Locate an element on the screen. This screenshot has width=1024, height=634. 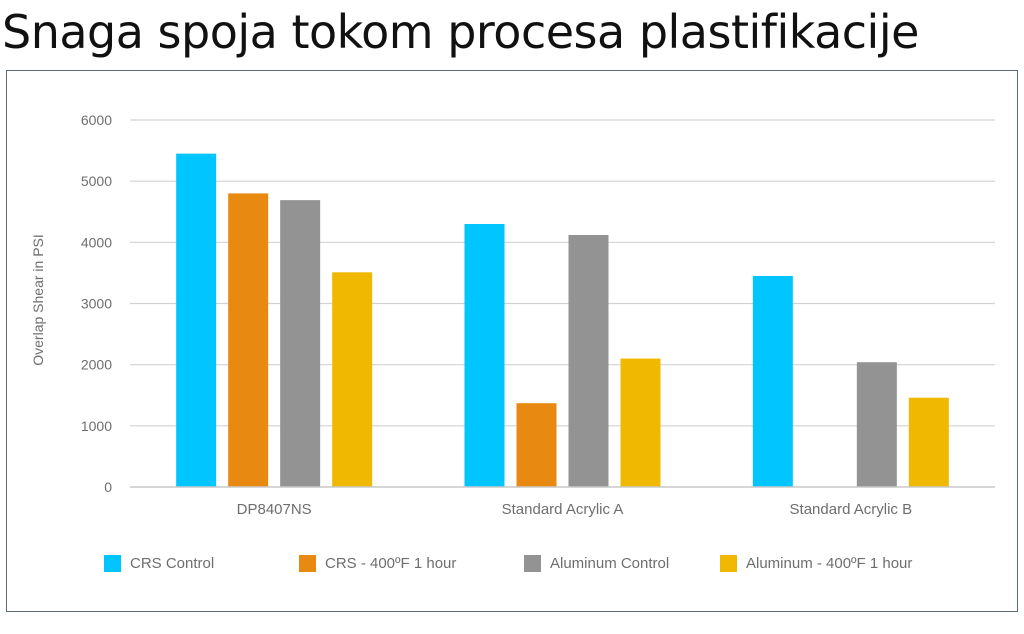
category-label: DP8407NS is located at coordinates (274, 509).